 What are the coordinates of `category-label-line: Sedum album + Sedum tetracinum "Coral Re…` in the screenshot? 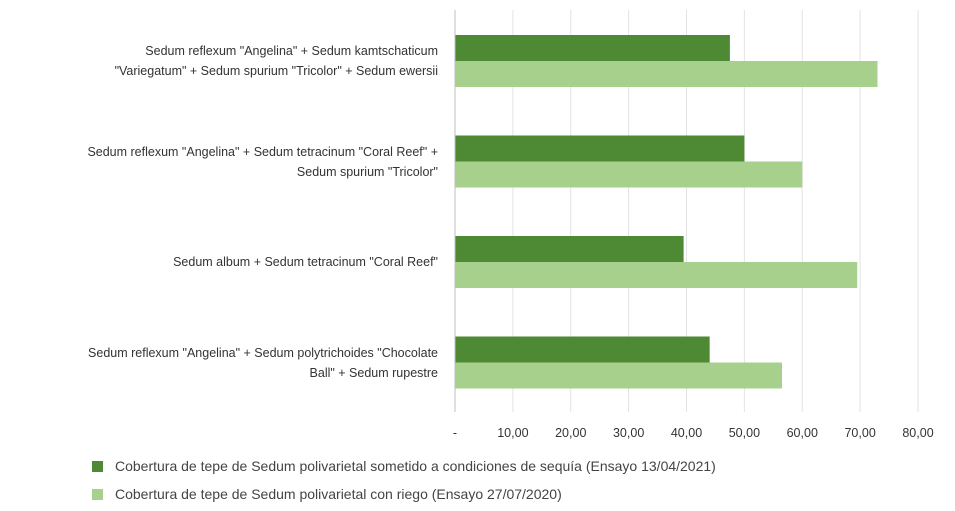 It's located at (305, 262).